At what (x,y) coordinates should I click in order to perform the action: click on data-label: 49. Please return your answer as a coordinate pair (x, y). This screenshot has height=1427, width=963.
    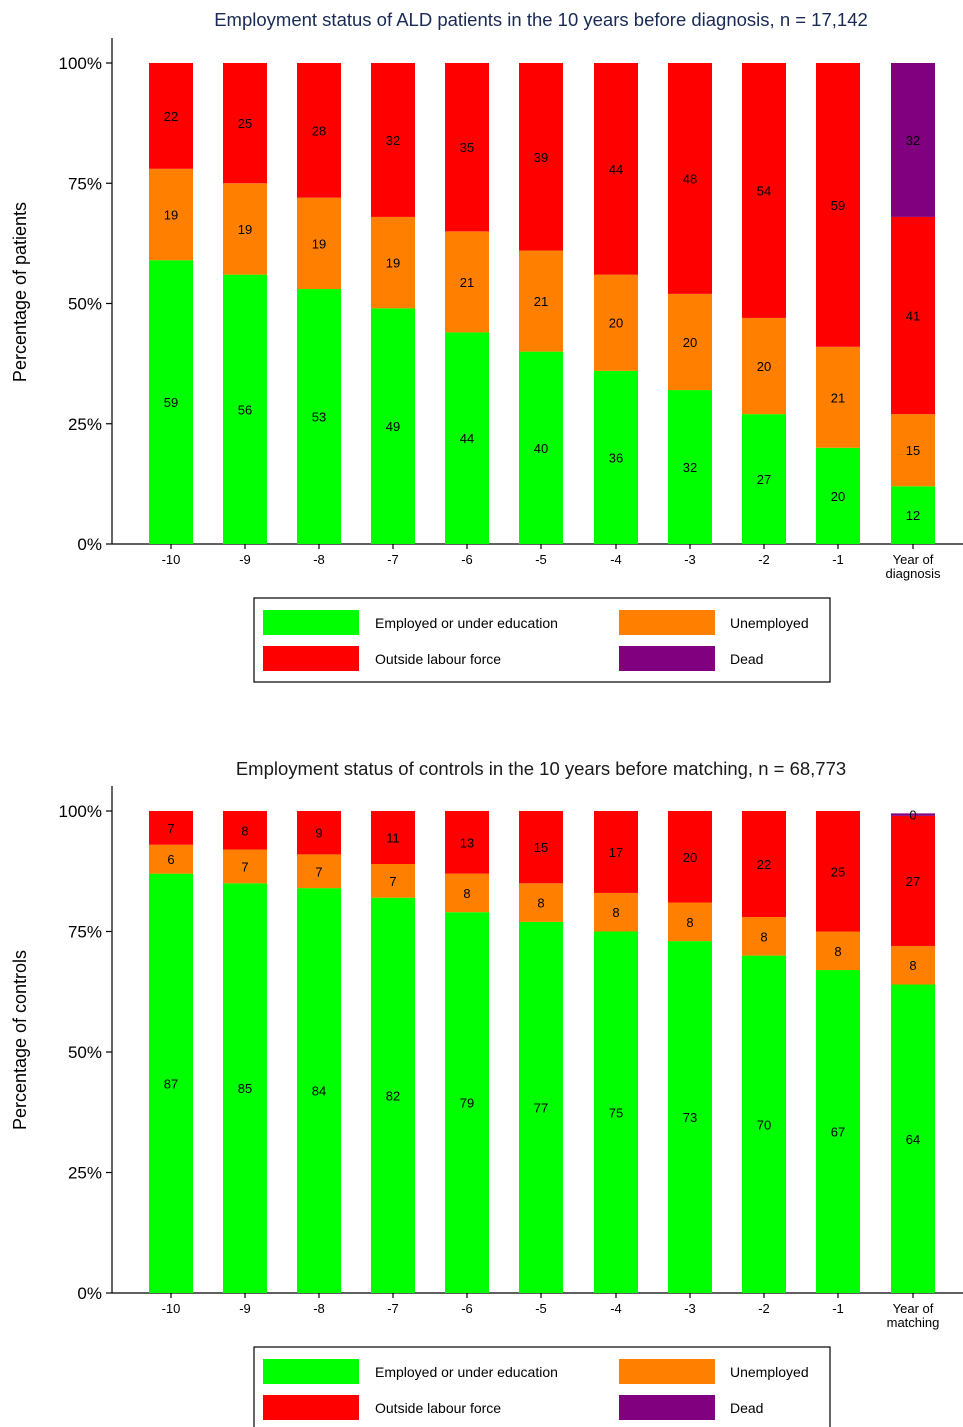
    Looking at the image, I should click on (393, 426).